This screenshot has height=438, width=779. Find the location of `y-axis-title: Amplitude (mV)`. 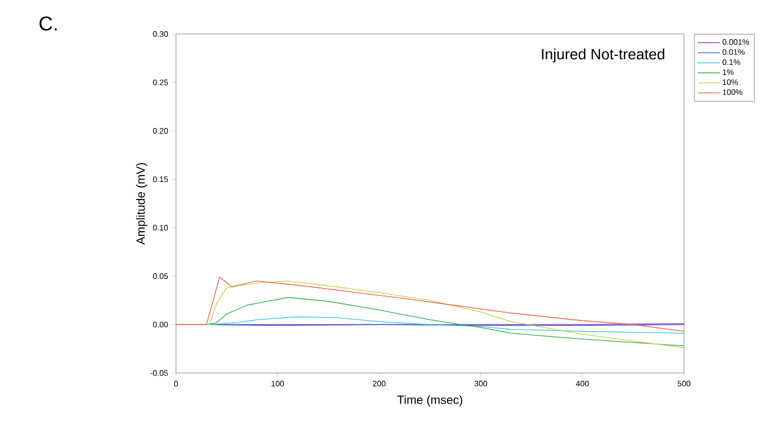

y-axis-title: Amplitude (mV) is located at coordinates (142, 204).